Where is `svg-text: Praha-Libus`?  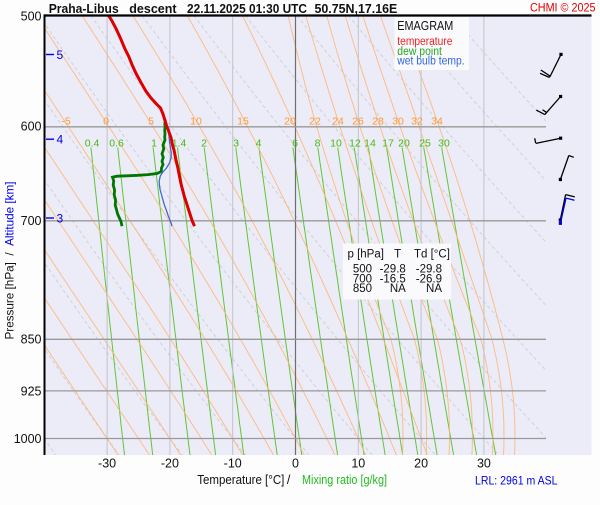 svg-text: Praha-Libus is located at coordinates (84, 8).